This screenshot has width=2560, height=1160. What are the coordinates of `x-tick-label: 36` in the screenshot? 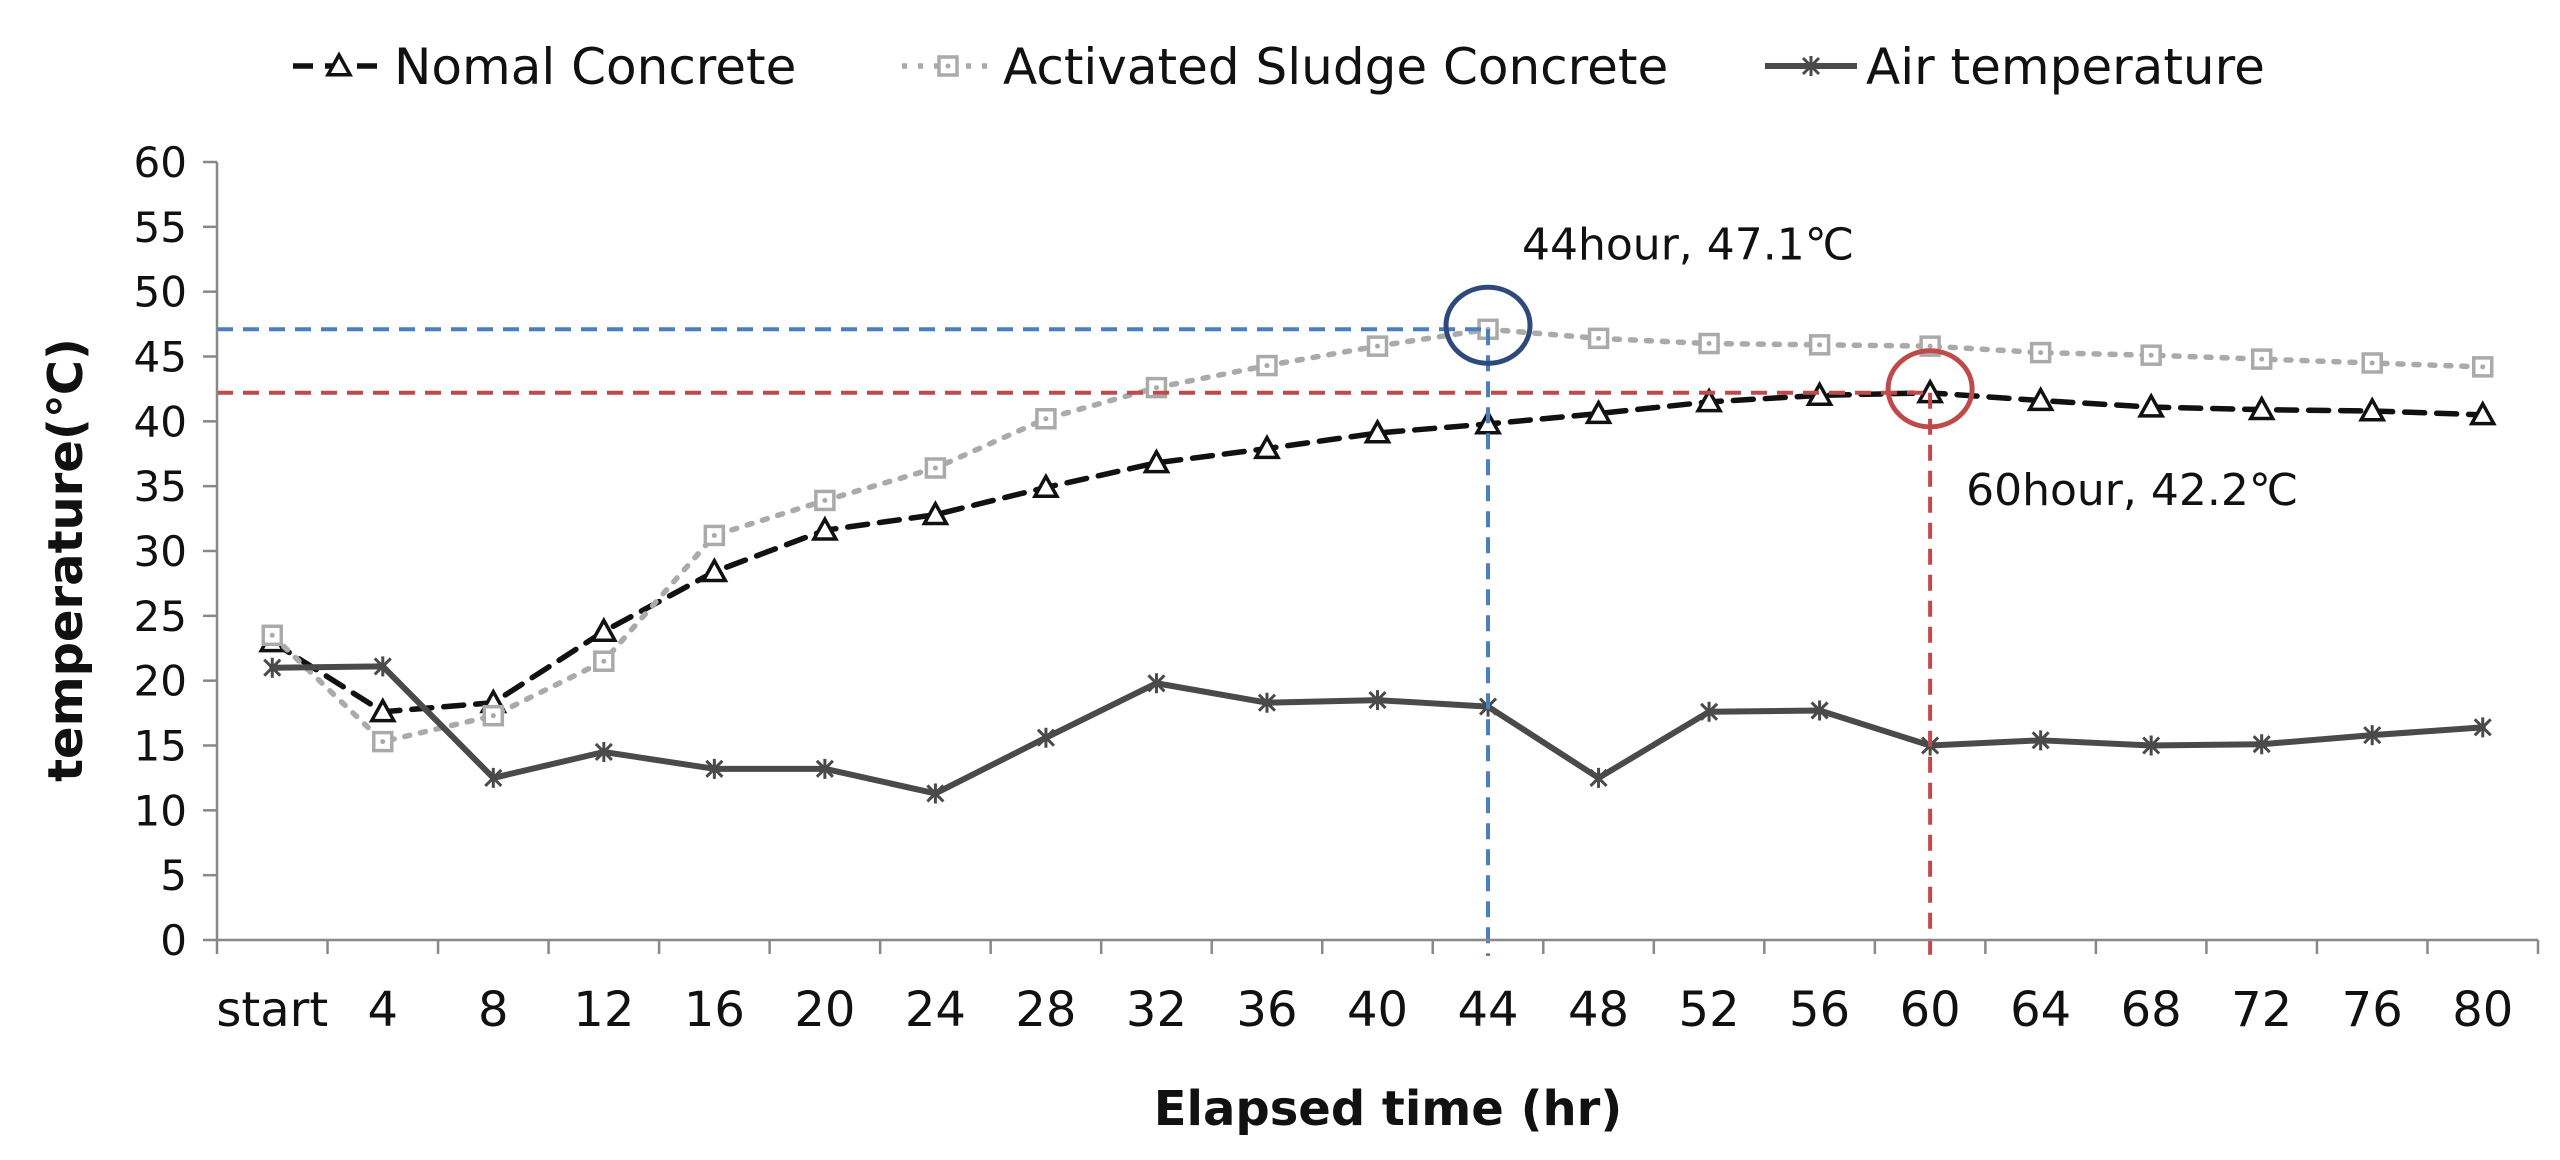 It's located at (1266, 1010).